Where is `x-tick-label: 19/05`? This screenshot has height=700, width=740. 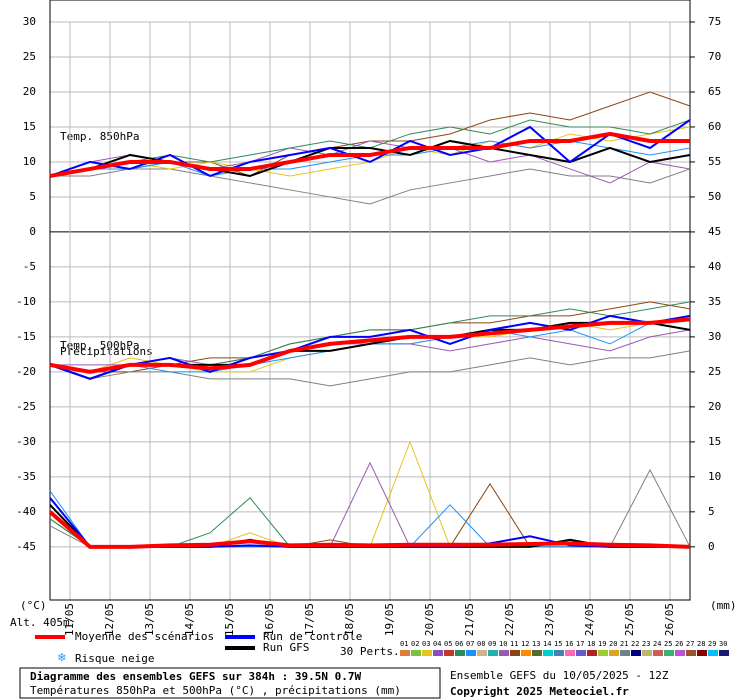 x-tick-label: 19/05 is located at coordinates (389, 619).